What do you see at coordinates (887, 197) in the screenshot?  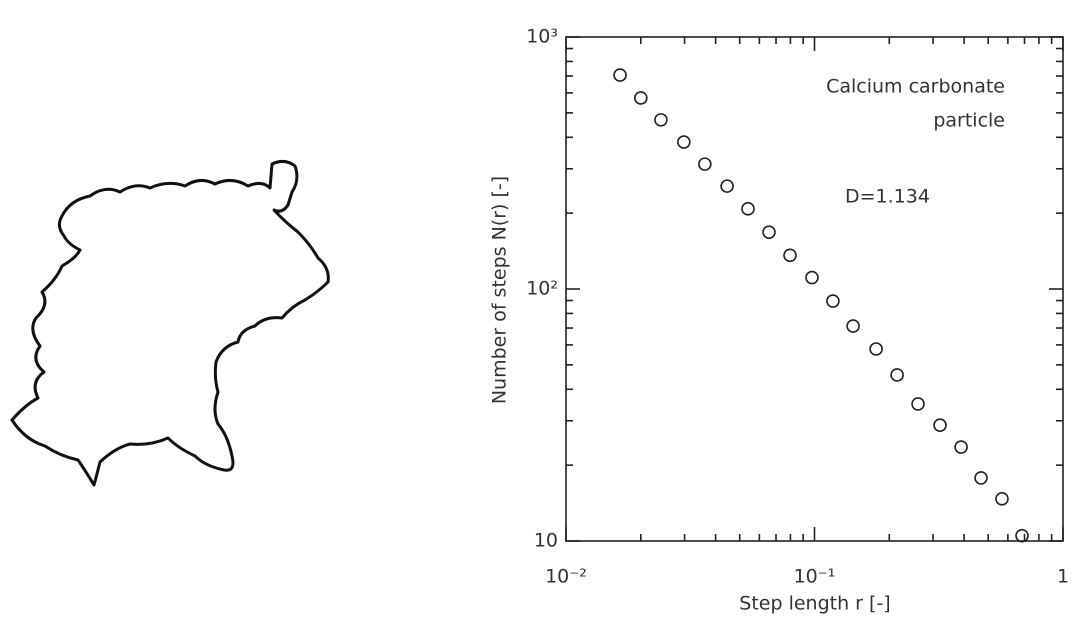 I see `annotation: D=1.134` at bounding box center [887, 197].